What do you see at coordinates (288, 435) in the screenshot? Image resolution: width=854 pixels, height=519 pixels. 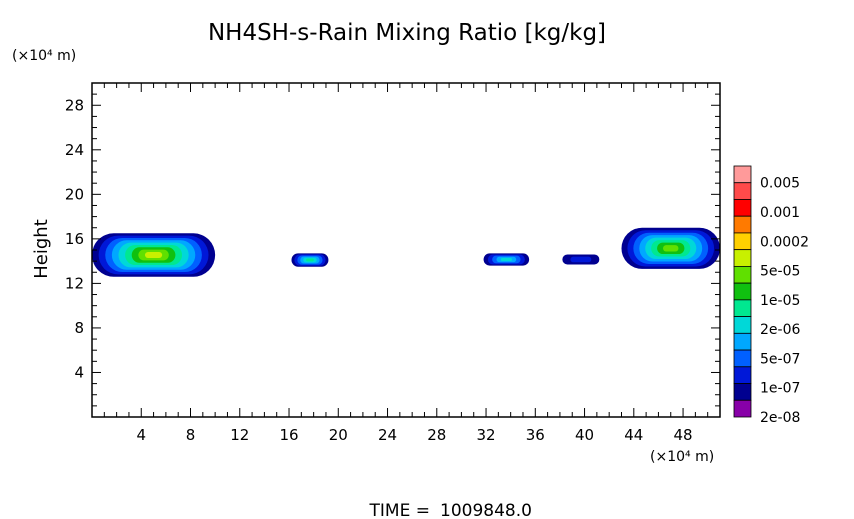 I see `x-tick-label: 16` at bounding box center [288, 435].